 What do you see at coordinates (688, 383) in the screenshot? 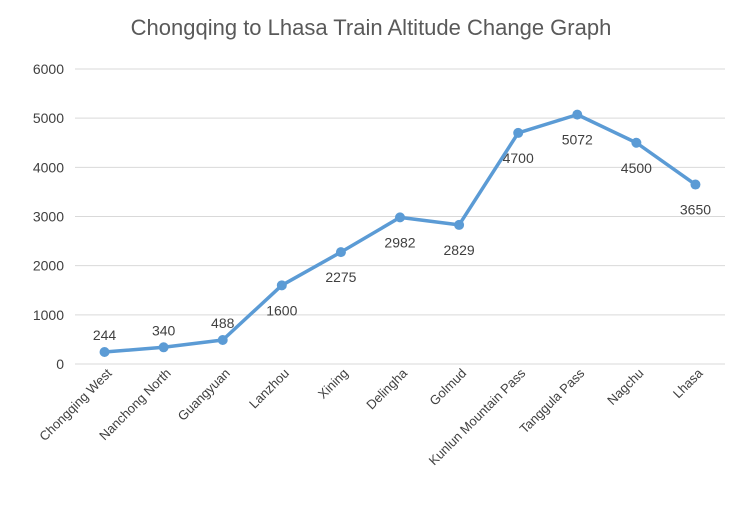
I see `x-tick-label: Lhasa` at bounding box center [688, 383].